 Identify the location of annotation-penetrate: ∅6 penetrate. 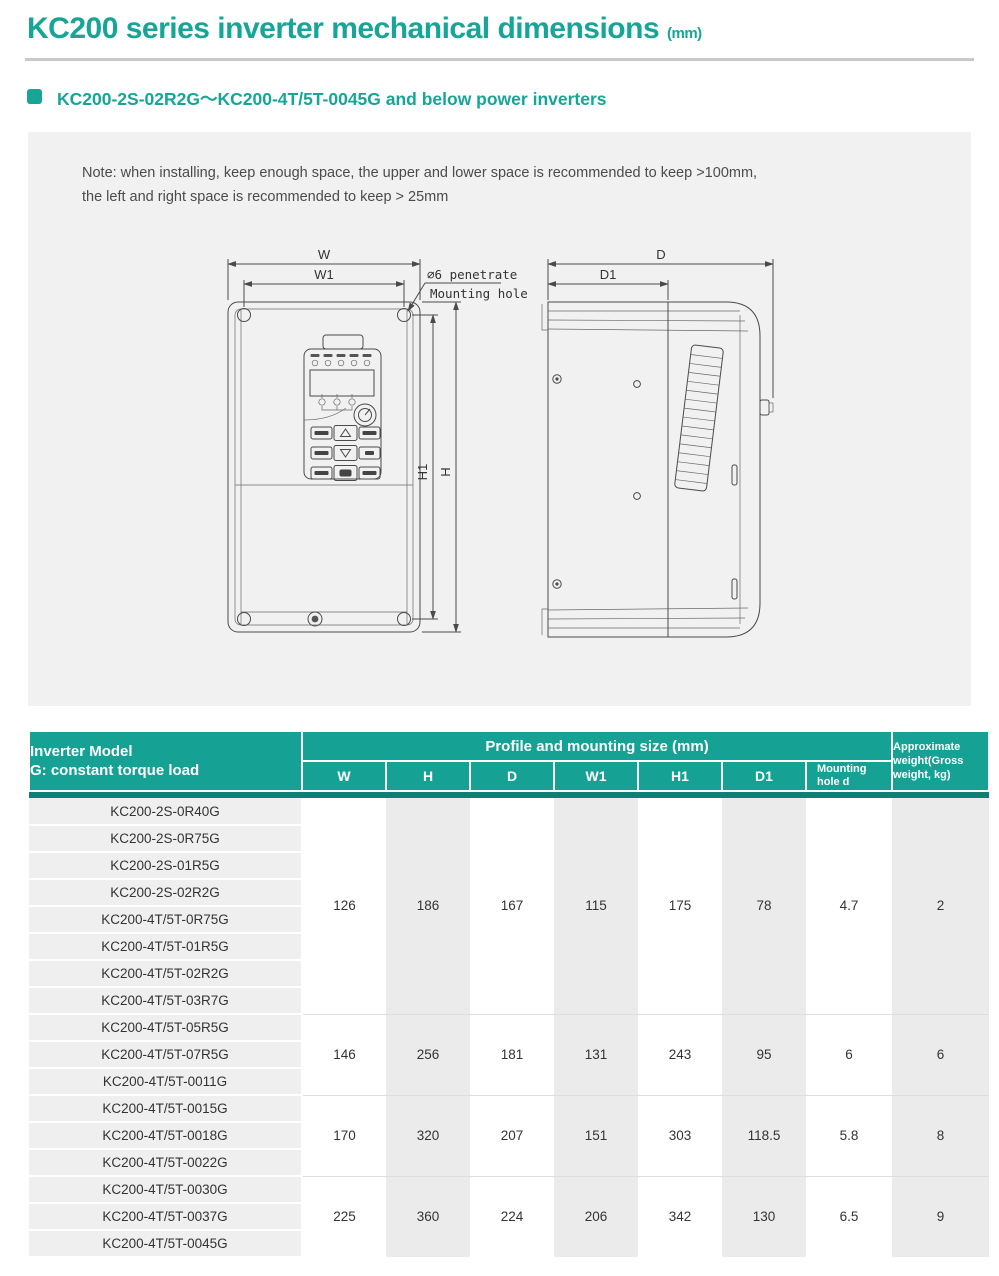
(472, 274).